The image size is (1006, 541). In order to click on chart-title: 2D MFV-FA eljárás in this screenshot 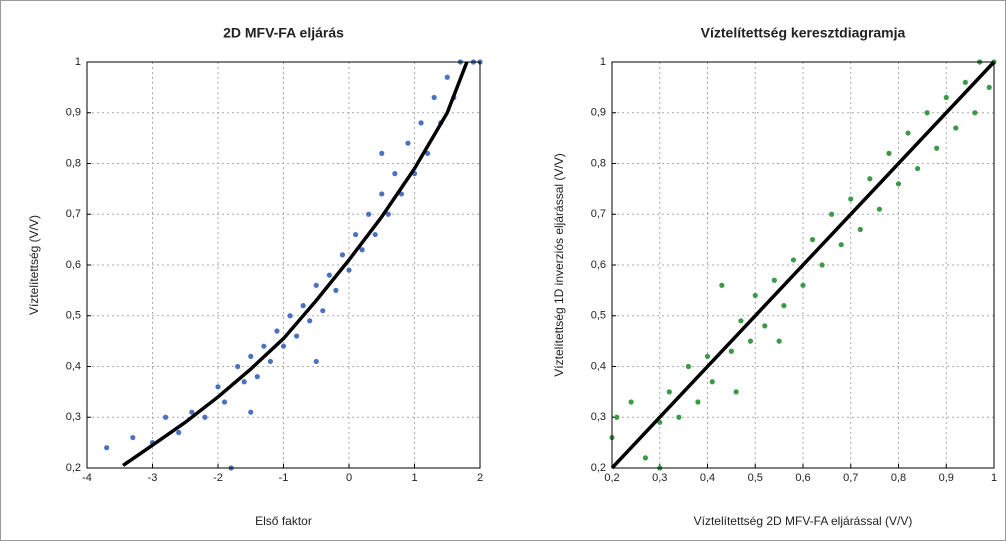, I will do `click(283, 33)`.